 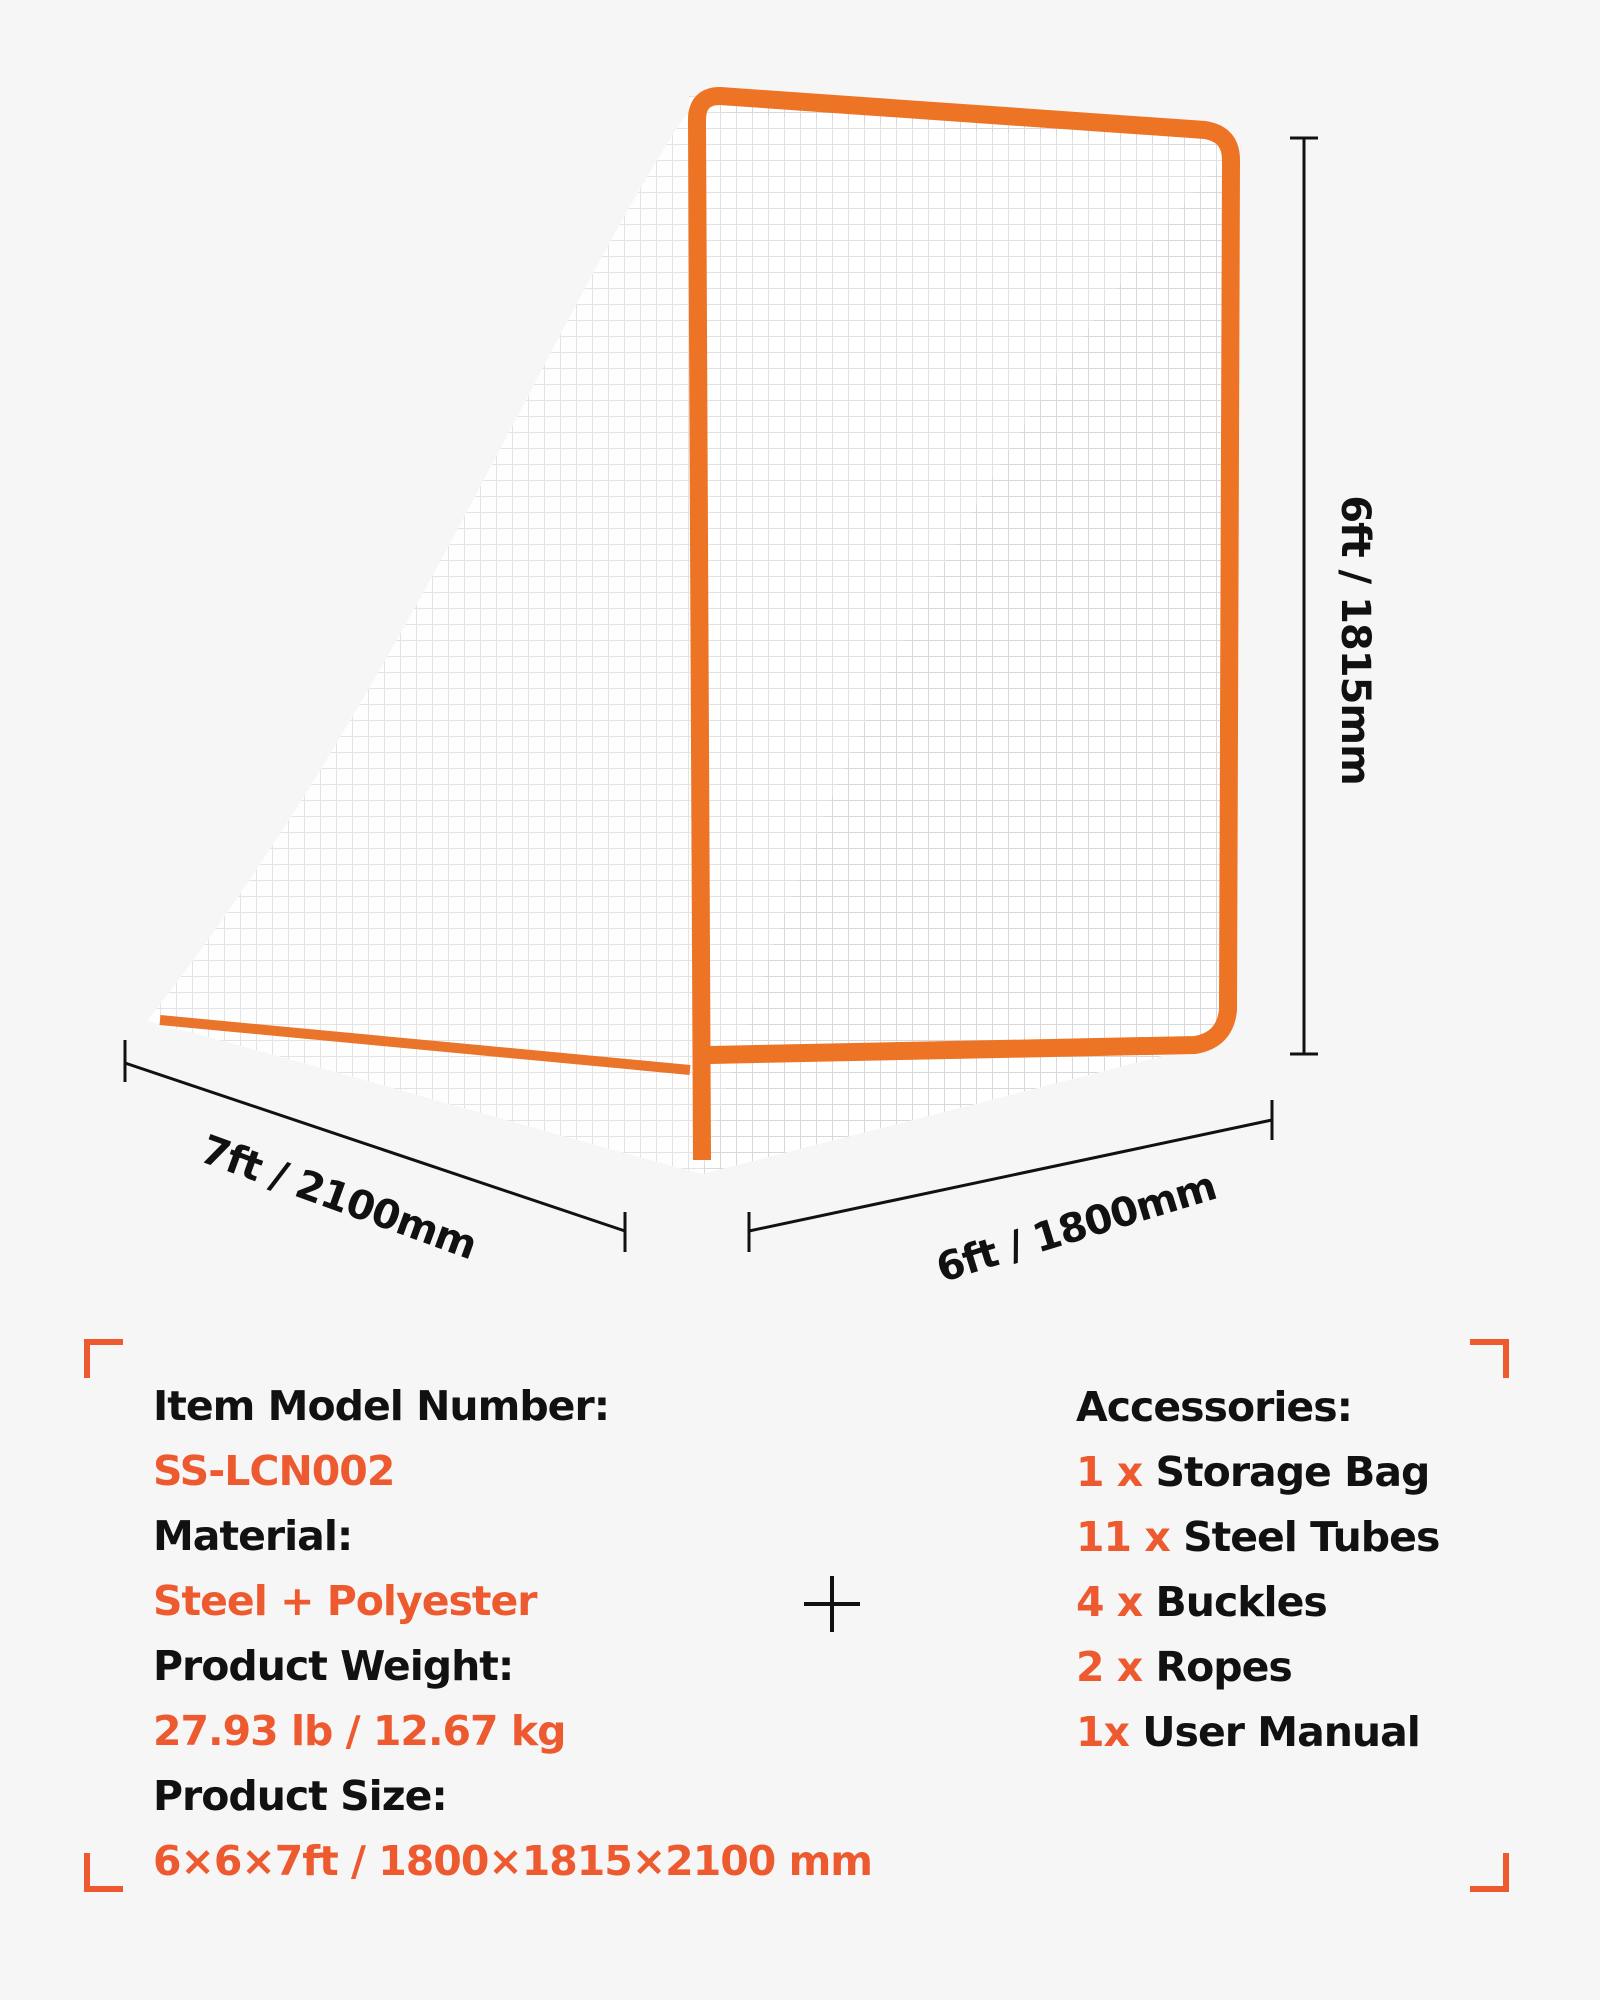 What do you see at coordinates (1355, 640) in the screenshot?
I see `height-label: 6ft / 1815mm` at bounding box center [1355, 640].